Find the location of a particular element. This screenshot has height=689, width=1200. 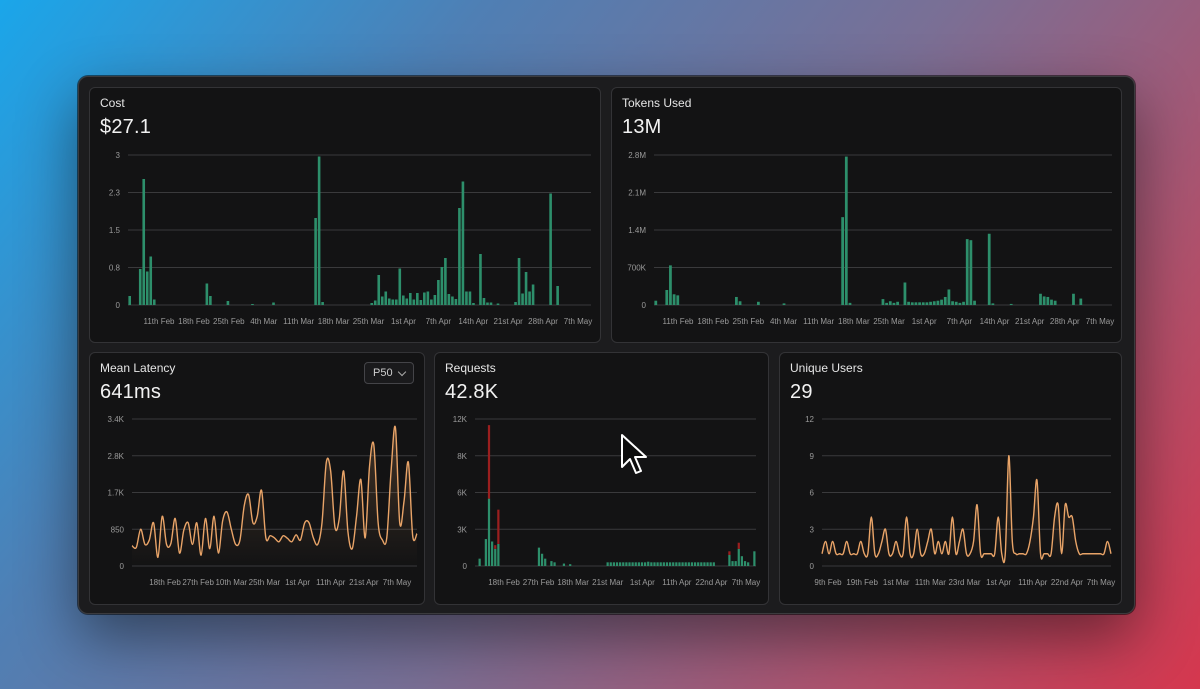

latency-series-line is located at coordinates (274, 492).